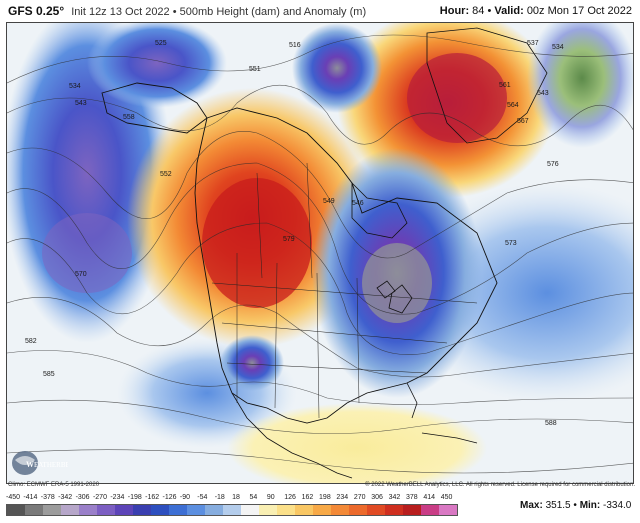 The width and height of the screenshot is (640, 523). I want to click on scale-tick-label: -18, so click(219, 497).